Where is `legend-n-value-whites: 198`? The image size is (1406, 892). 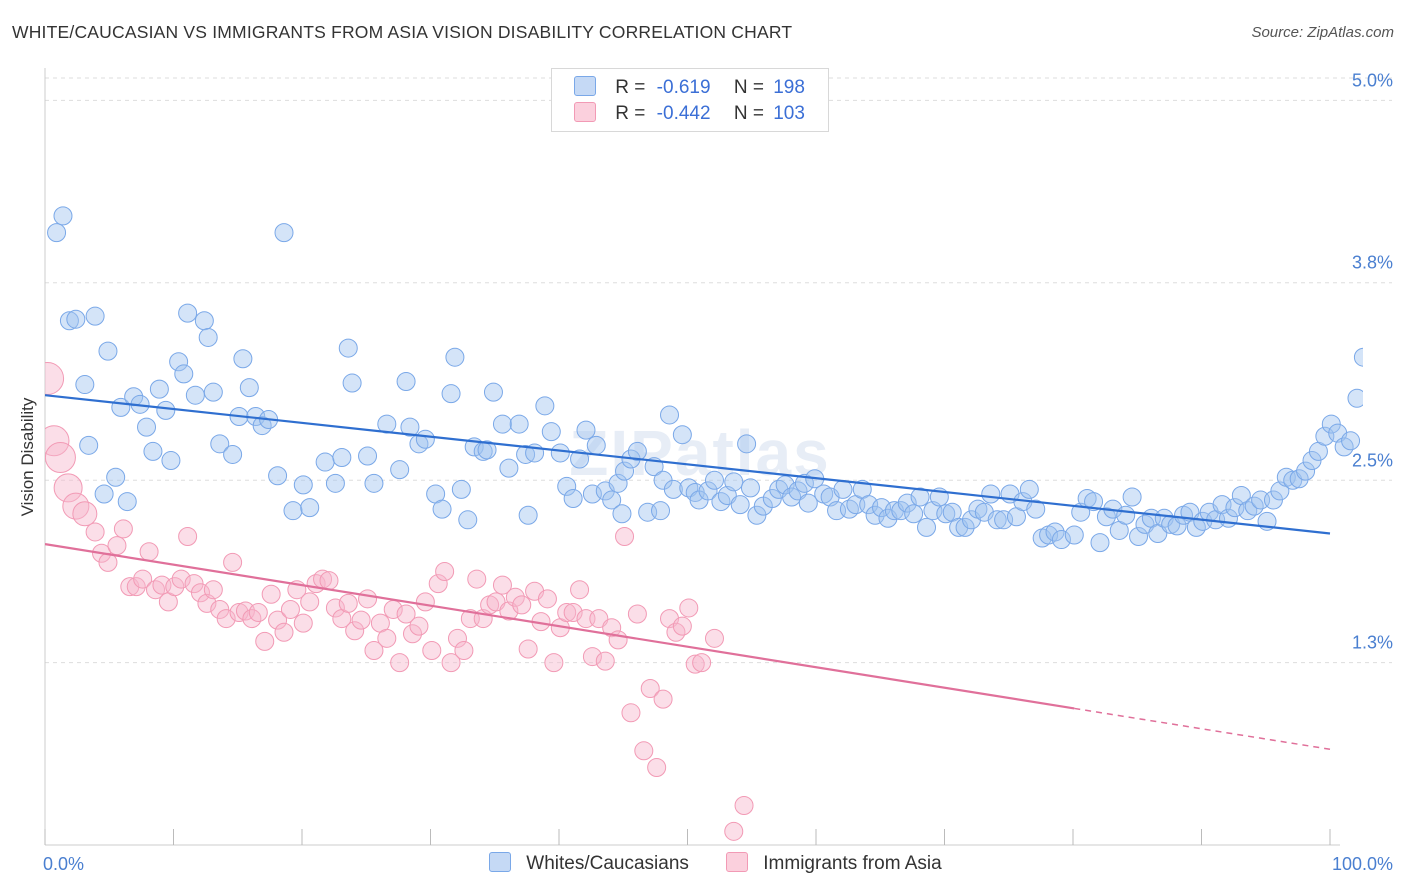 legend-n-value-whites: 198 is located at coordinates (789, 87).